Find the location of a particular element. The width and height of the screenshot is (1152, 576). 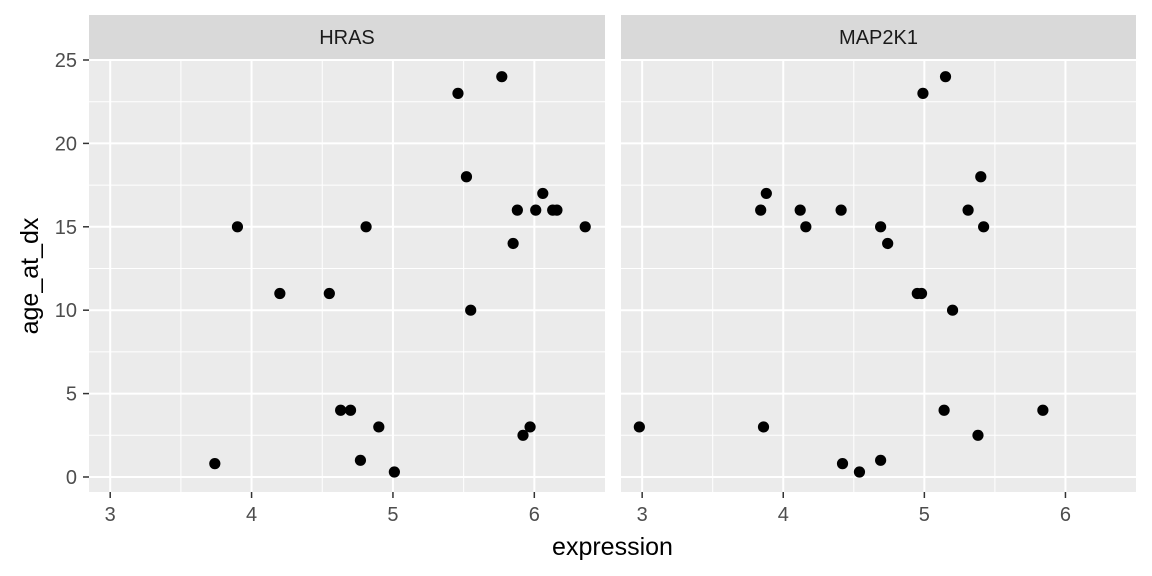

y-tick-label: 20 is located at coordinates (66, 144).